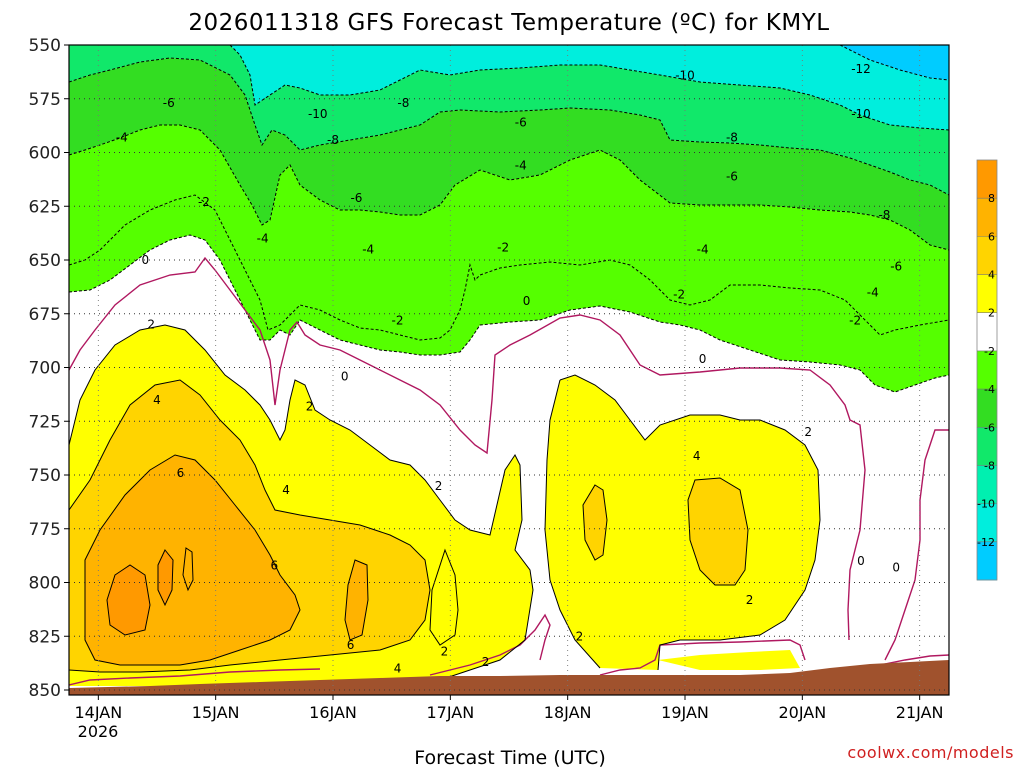 This screenshot has height=768, width=1024. I want to click on colorbar-tick-label: 4, so click(991, 275).